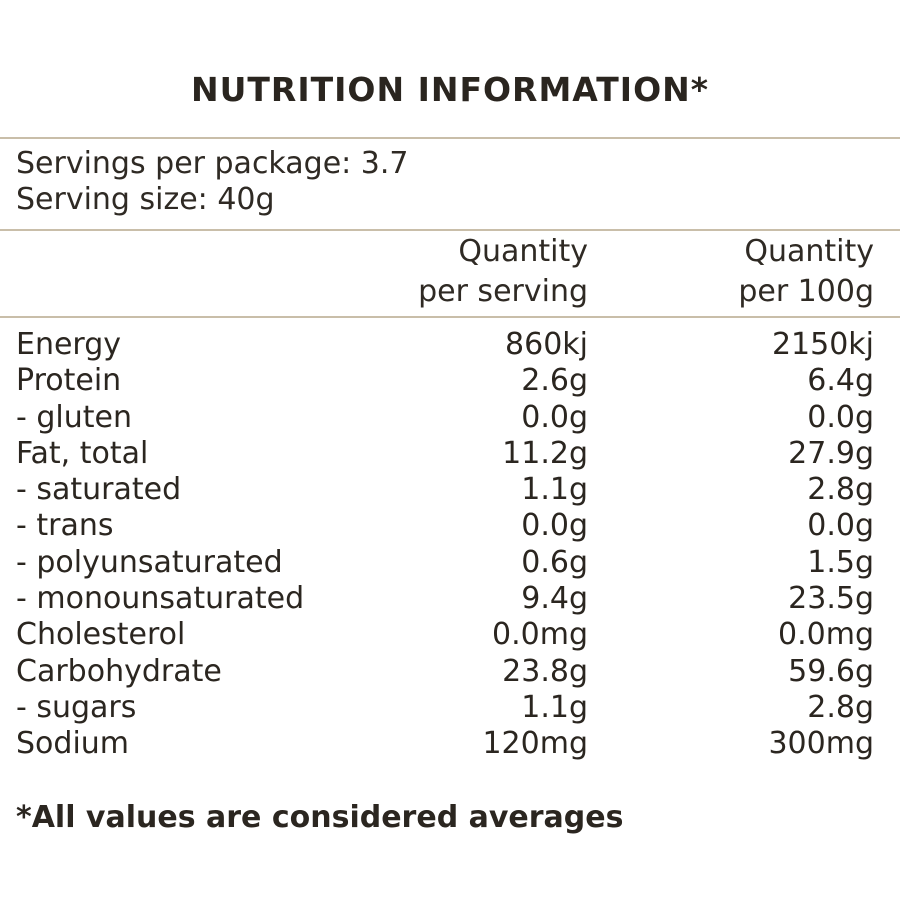  I want to click on per-100g-value: 6.4g, so click(840, 381).